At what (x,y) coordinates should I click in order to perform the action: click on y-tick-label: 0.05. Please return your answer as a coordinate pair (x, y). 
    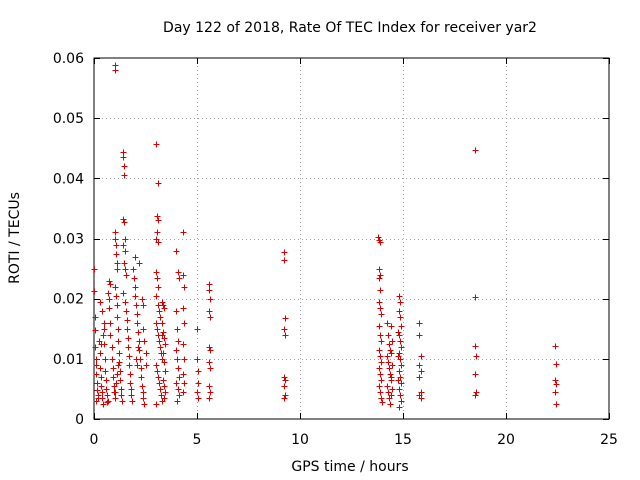
    Looking at the image, I should click on (68, 119).